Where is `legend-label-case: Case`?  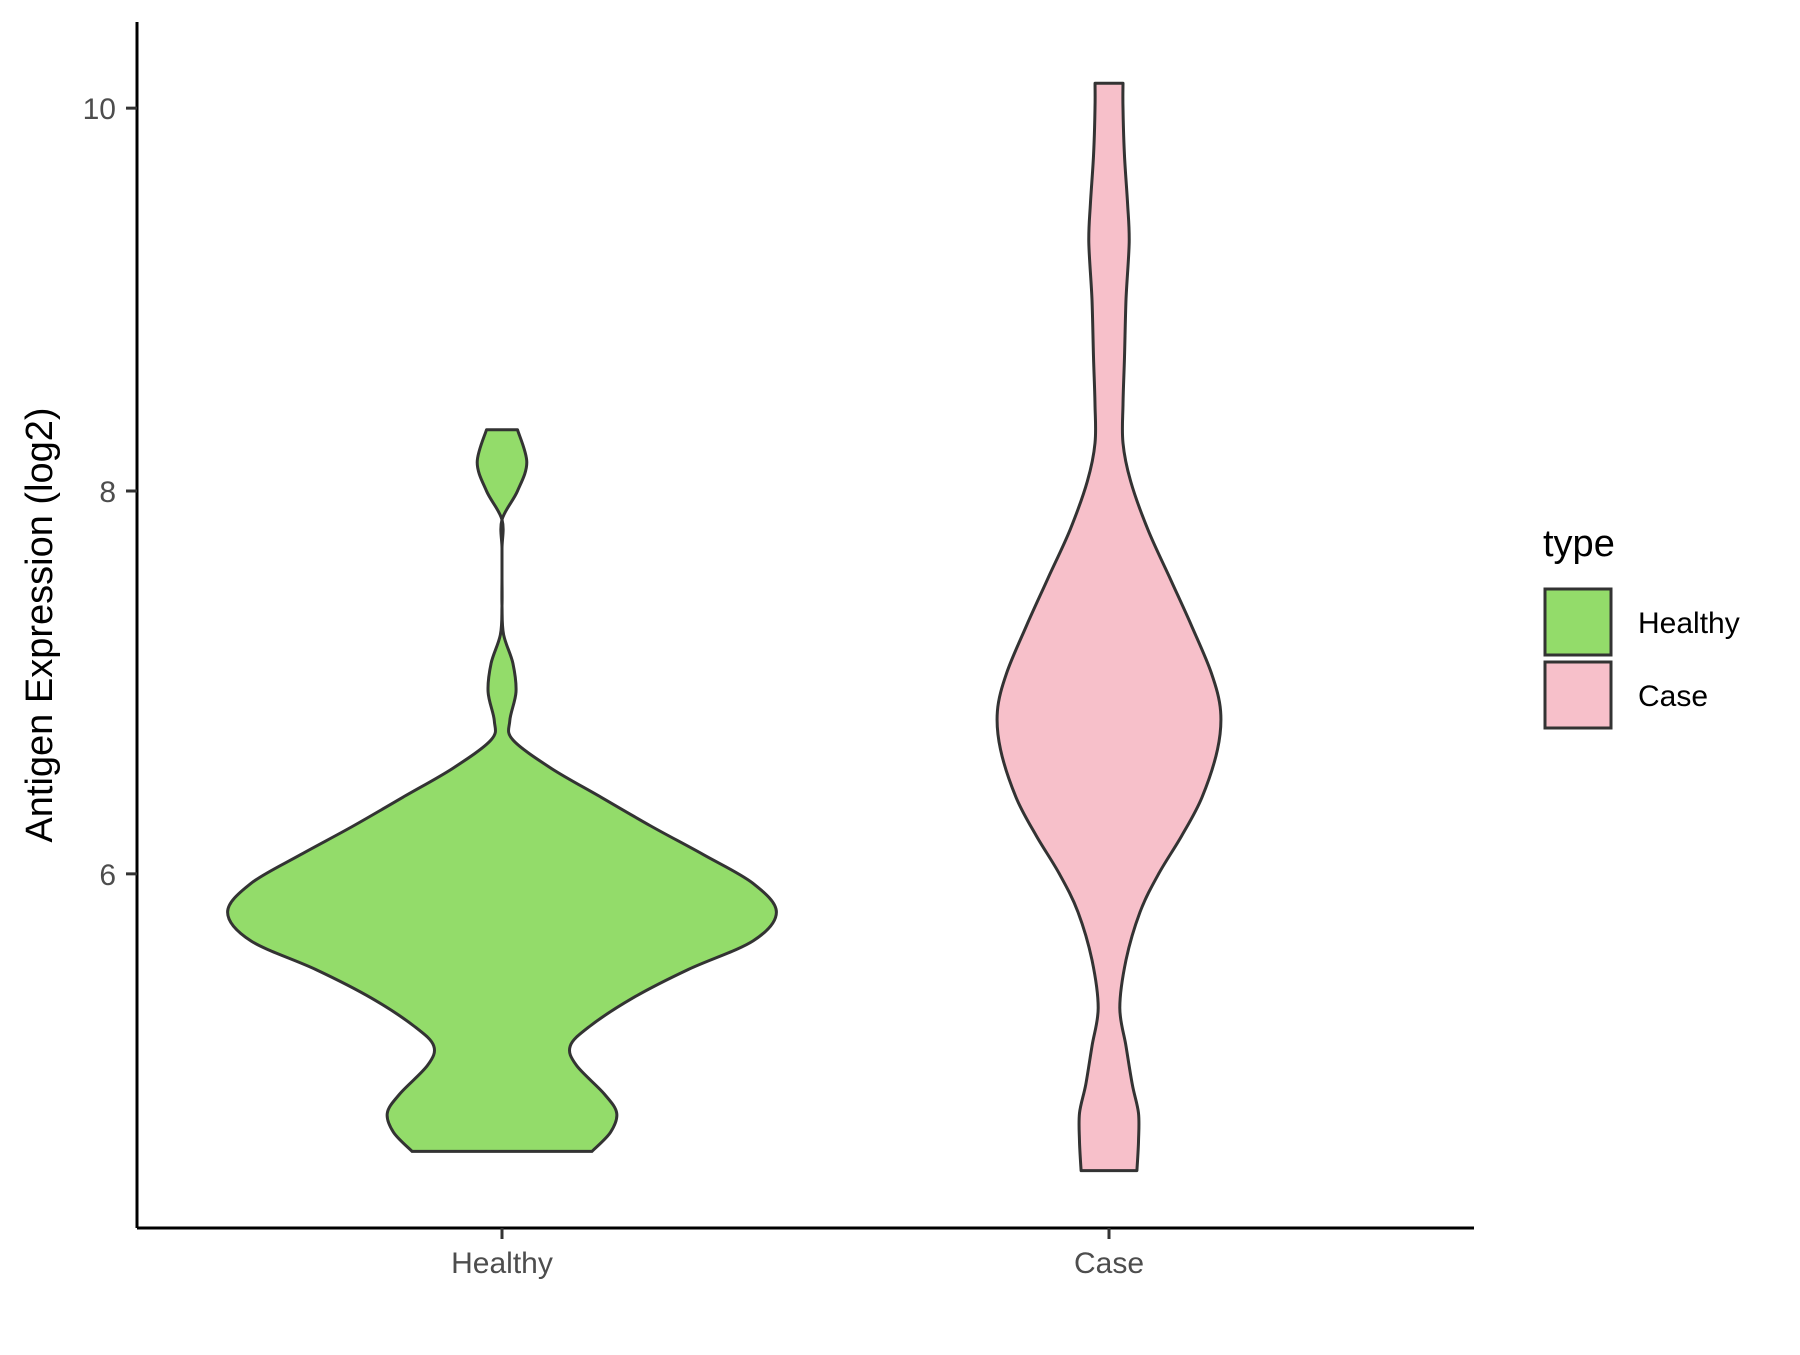 legend-label-case: Case is located at coordinates (1673, 696).